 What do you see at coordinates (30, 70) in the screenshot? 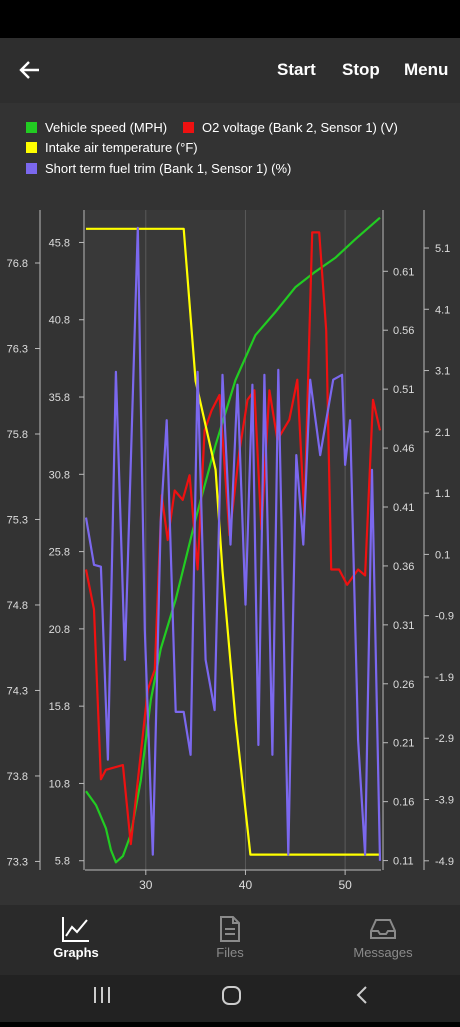
I see `back-button` at bounding box center [30, 70].